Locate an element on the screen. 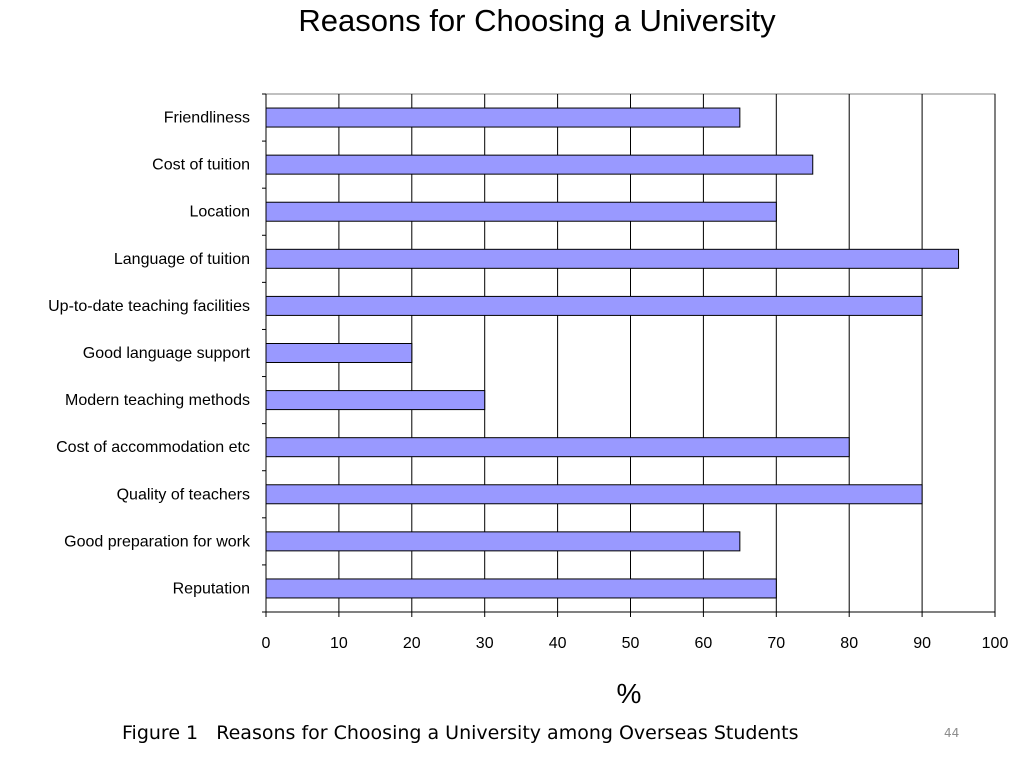 Image resolution: width=1024 pixels, height=768 pixels. category-label-10: Good preparation for work is located at coordinates (157, 541).